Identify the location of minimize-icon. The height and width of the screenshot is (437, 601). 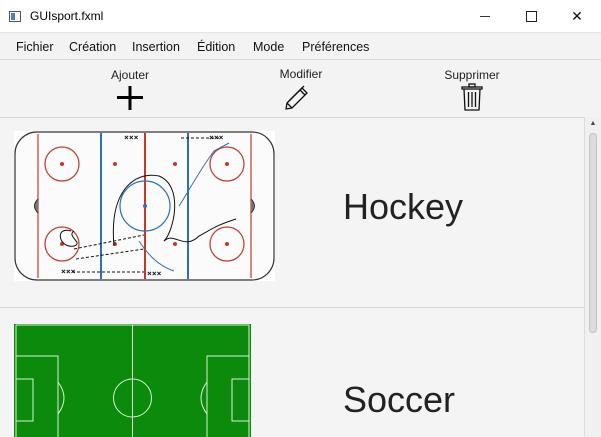
(485, 16).